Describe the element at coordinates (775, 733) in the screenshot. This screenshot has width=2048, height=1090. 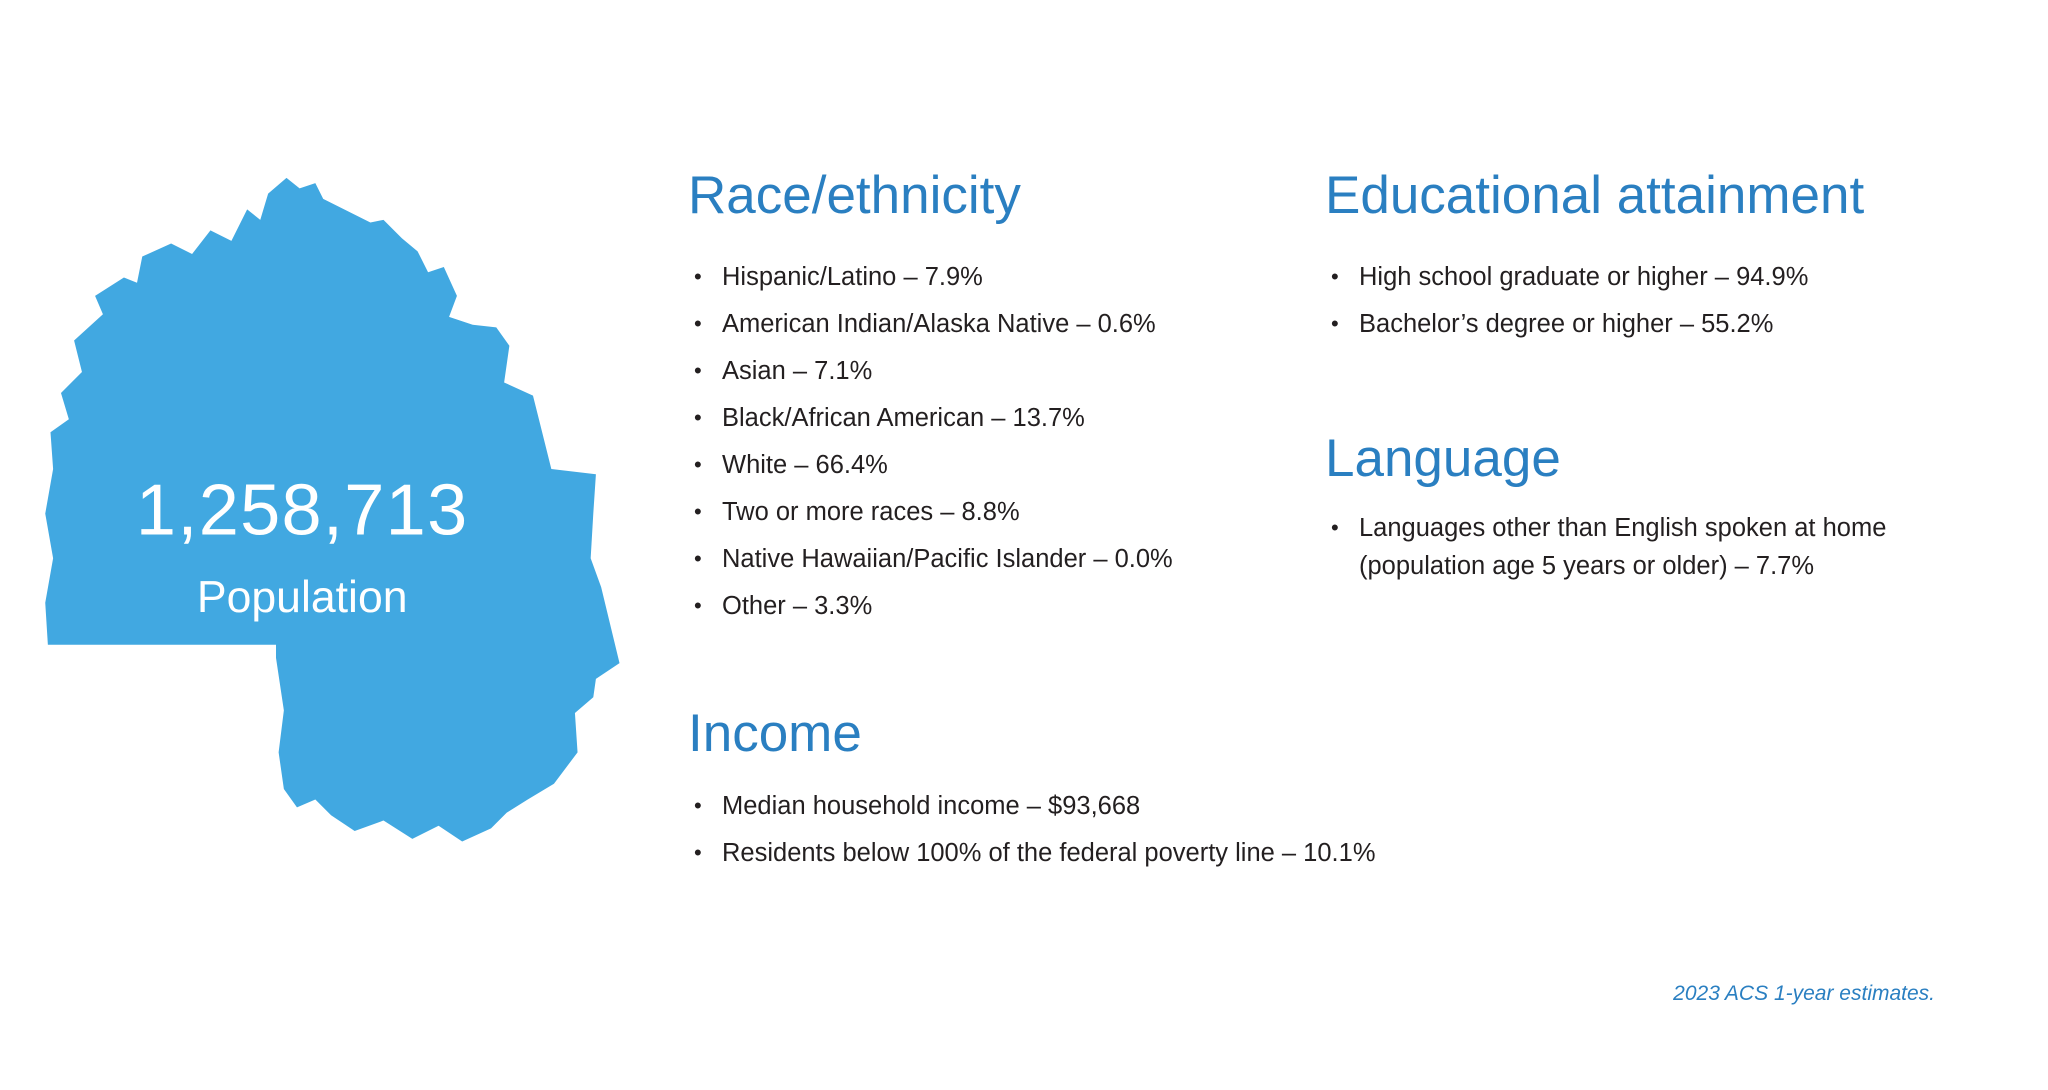
I see `section-title-income: Income` at that location.